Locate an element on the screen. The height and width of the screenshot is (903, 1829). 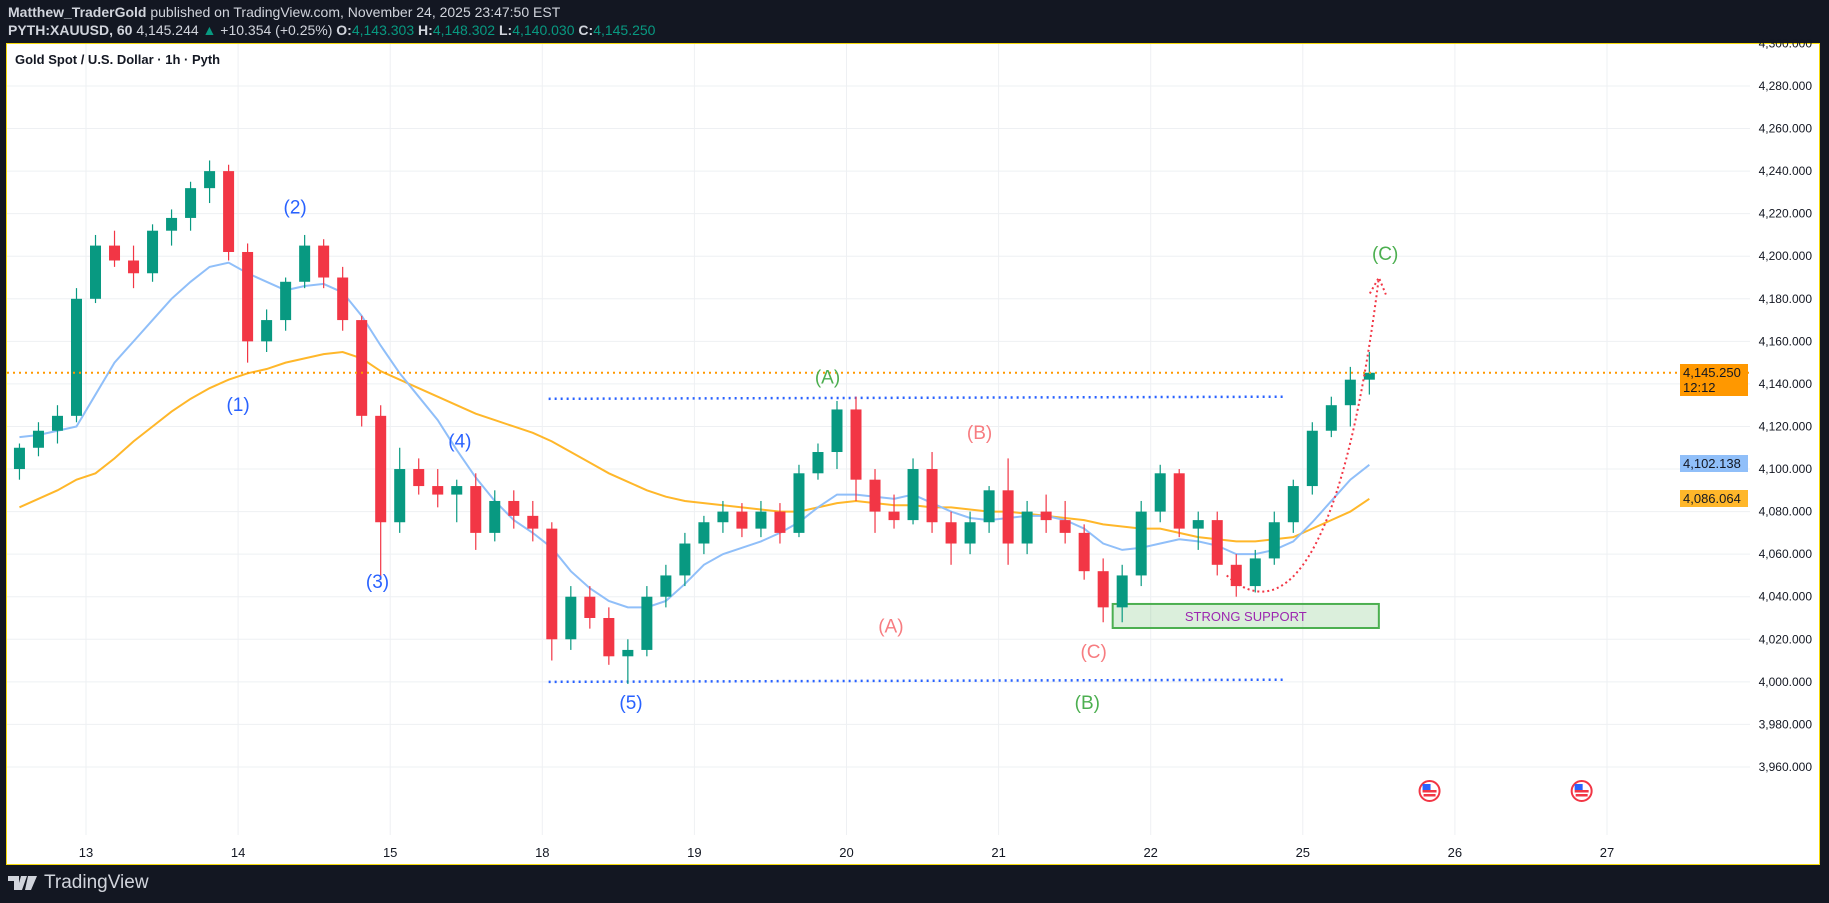
wave-label-pink: (A) is located at coordinates (890, 627).